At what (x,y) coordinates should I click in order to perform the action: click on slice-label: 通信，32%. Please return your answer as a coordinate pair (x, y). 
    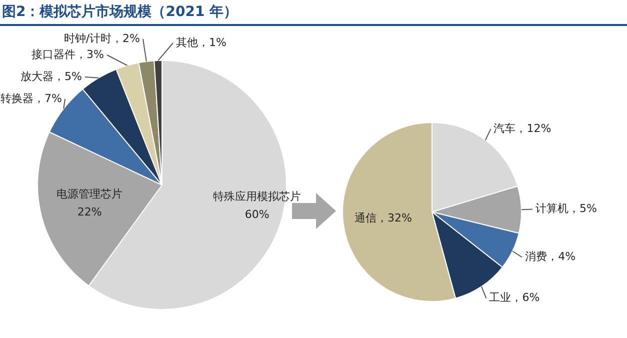
    Looking at the image, I should click on (383, 217).